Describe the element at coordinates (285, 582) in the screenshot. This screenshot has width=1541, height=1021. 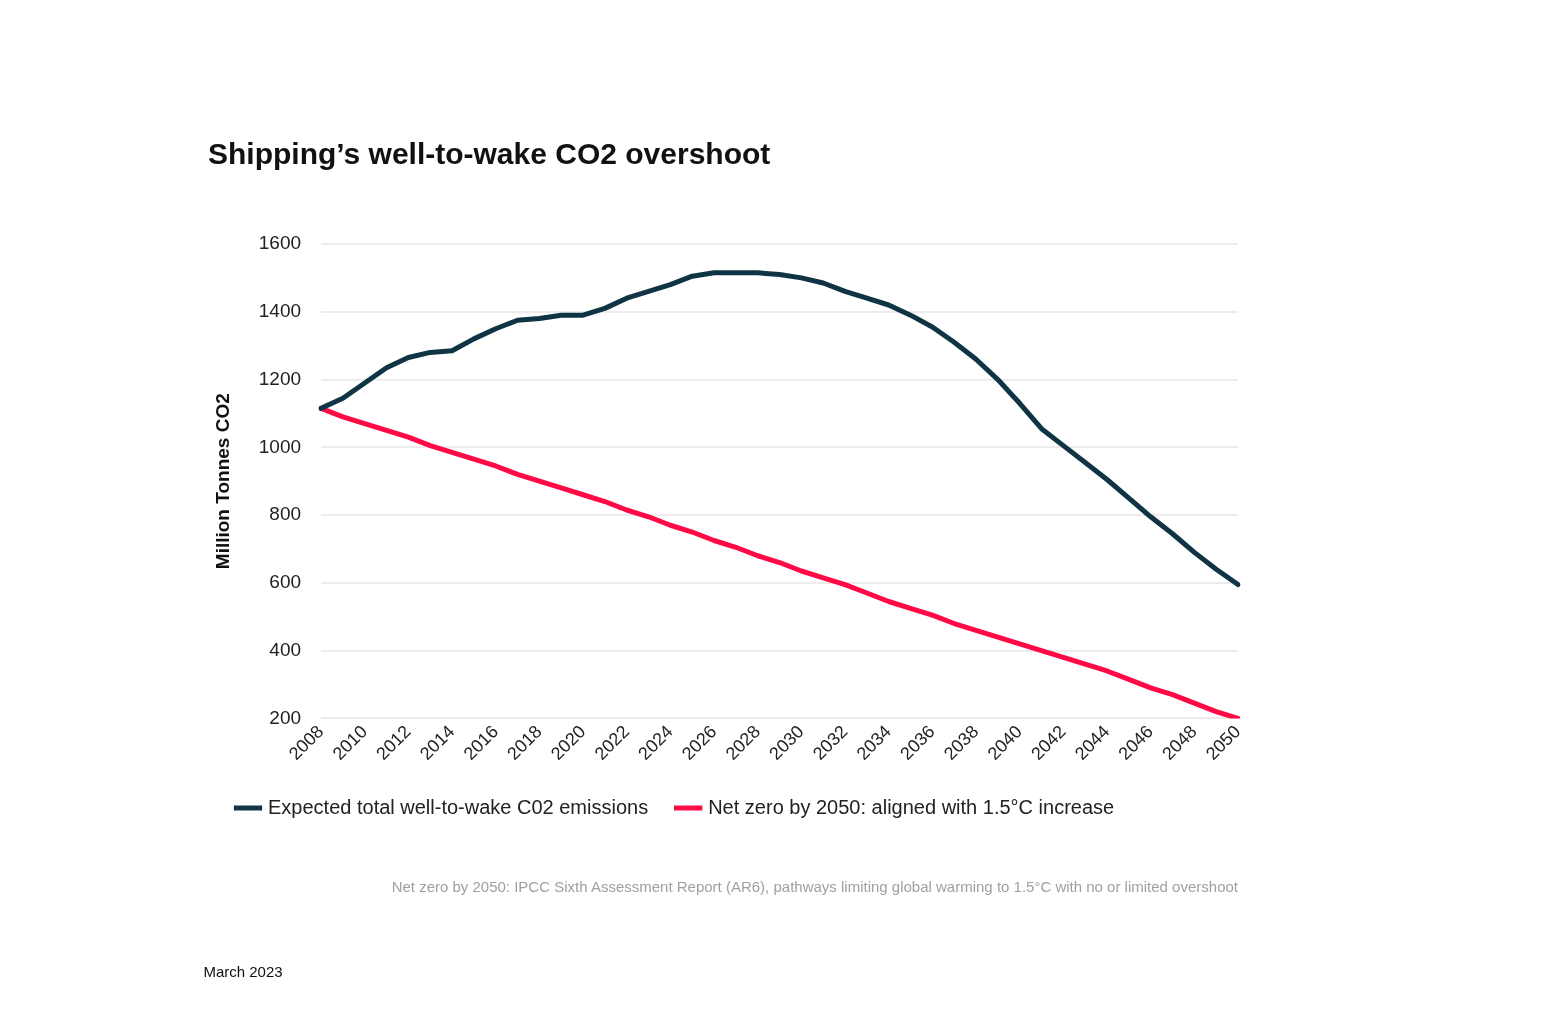
I see `y-tick-label: 600` at that location.